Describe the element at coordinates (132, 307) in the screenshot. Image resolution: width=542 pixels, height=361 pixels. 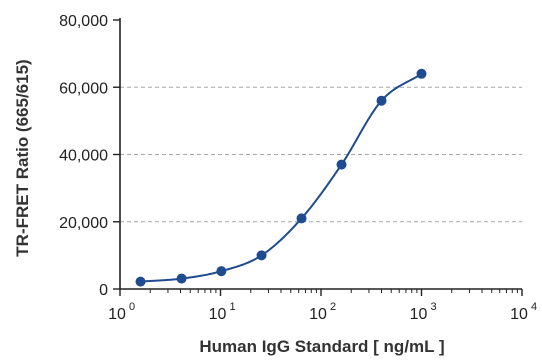
I see `x-tick-exponent: 0` at that location.